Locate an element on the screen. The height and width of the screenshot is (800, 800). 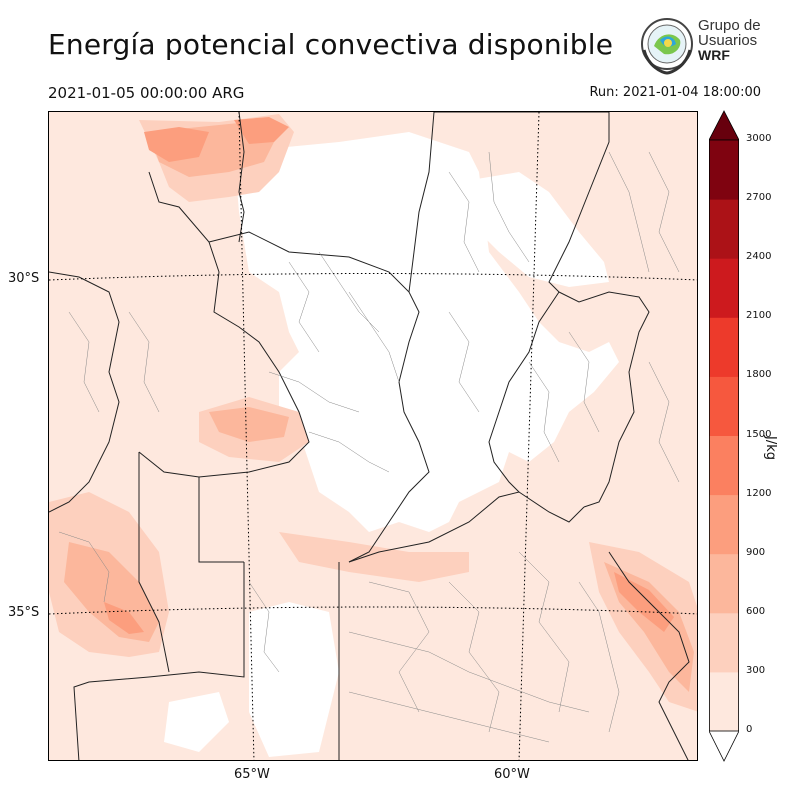
lon-label-60w: 60°W is located at coordinates (512, 774).